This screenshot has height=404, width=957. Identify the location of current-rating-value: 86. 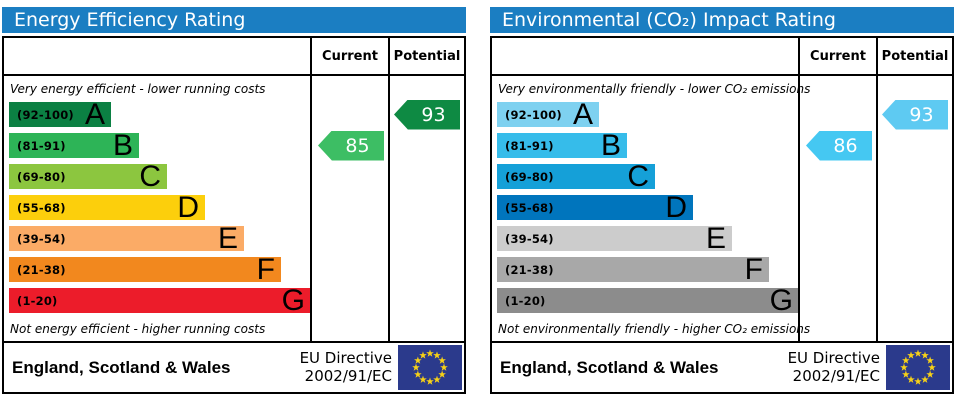
(845, 145).